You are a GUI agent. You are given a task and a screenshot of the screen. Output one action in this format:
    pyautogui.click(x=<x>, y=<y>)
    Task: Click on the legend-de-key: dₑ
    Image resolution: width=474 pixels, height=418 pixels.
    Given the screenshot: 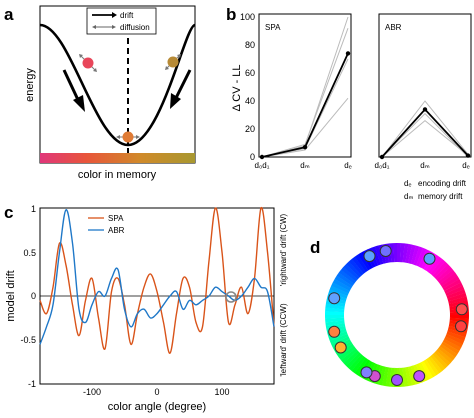 What is the action you would take?
    pyautogui.click(x=407, y=183)
    